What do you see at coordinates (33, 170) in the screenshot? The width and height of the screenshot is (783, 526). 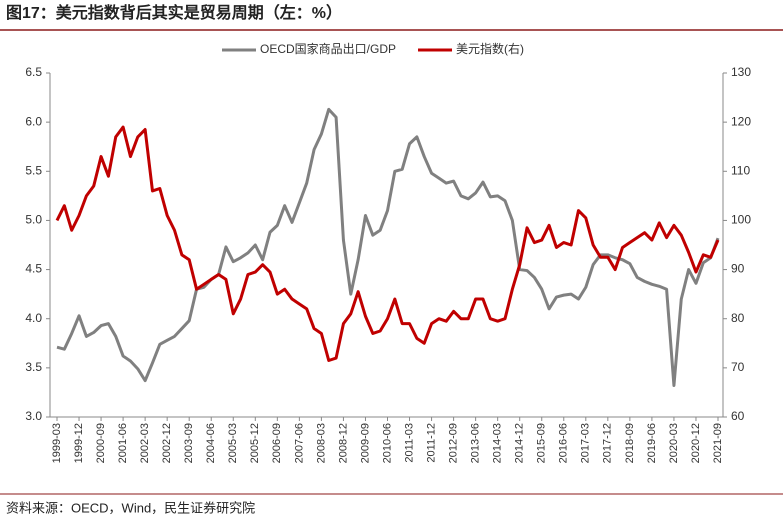 I see `y-tick-label: 5.5` at bounding box center [33, 170].